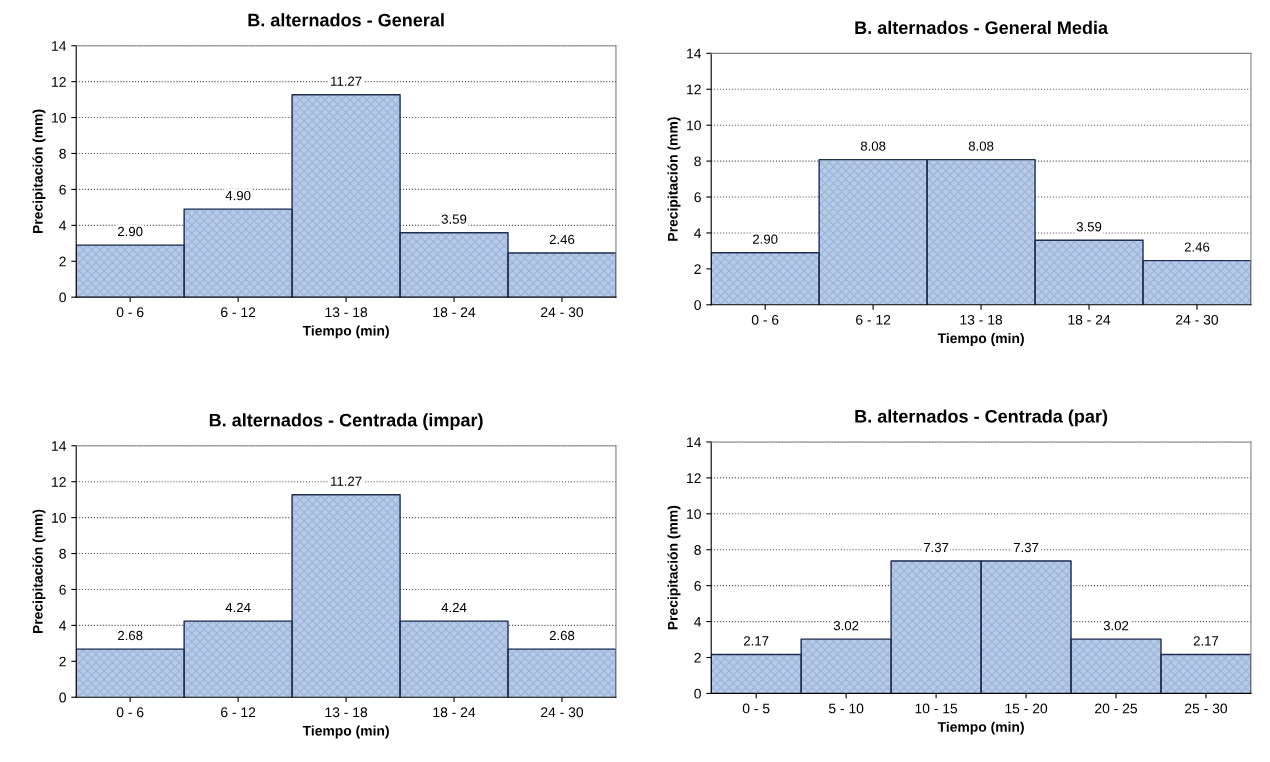 This screenshot has width=1270, height=762. What do you see at coordinates (346, 422) in the screenshot?
I see `chart-title: B. alternados - Centrada (impar)` at bounding box center [346, 422].